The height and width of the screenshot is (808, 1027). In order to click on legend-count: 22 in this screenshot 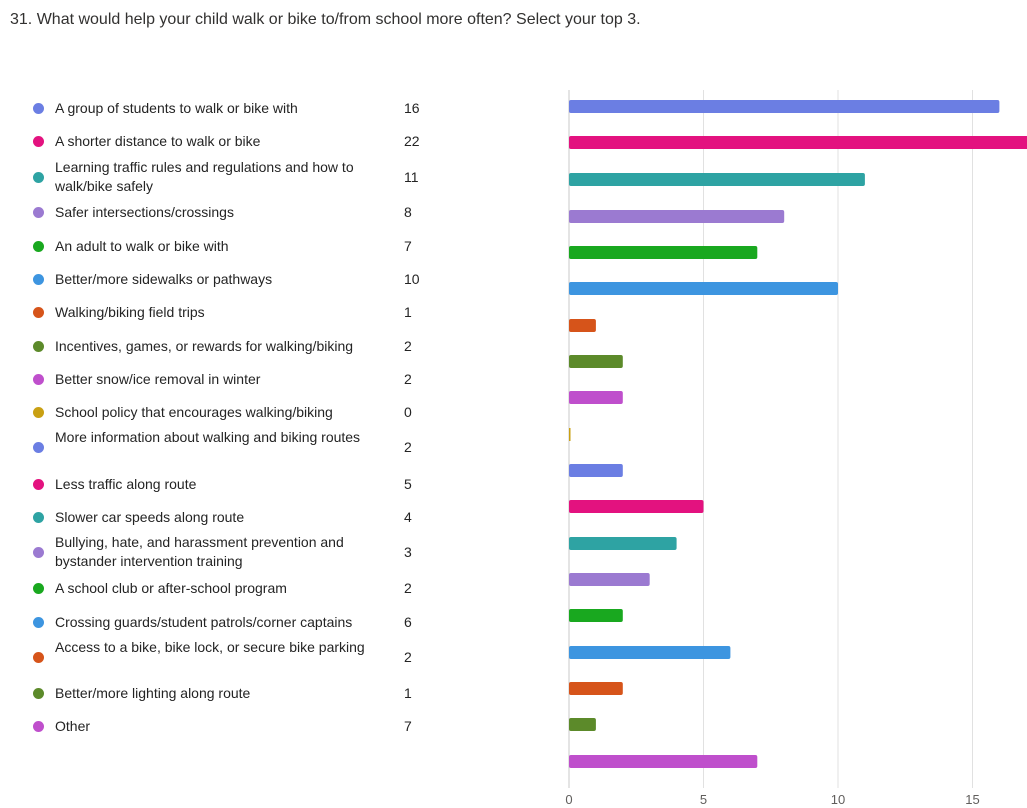, I will do `click(412, 140)`.